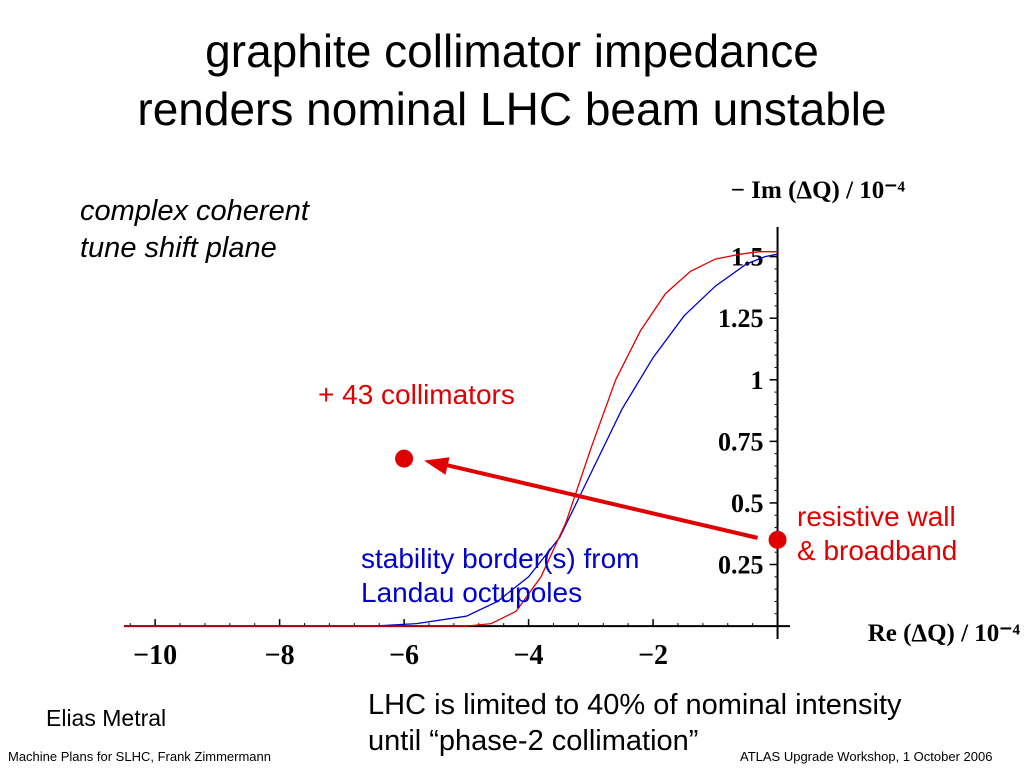 This screenshot has width=1024, height=768. What do you see at coordinates (533, 741) in the screenshot?
I see `note-line-2: until “phase-2 collimation”` at bounding box center [533, 741].